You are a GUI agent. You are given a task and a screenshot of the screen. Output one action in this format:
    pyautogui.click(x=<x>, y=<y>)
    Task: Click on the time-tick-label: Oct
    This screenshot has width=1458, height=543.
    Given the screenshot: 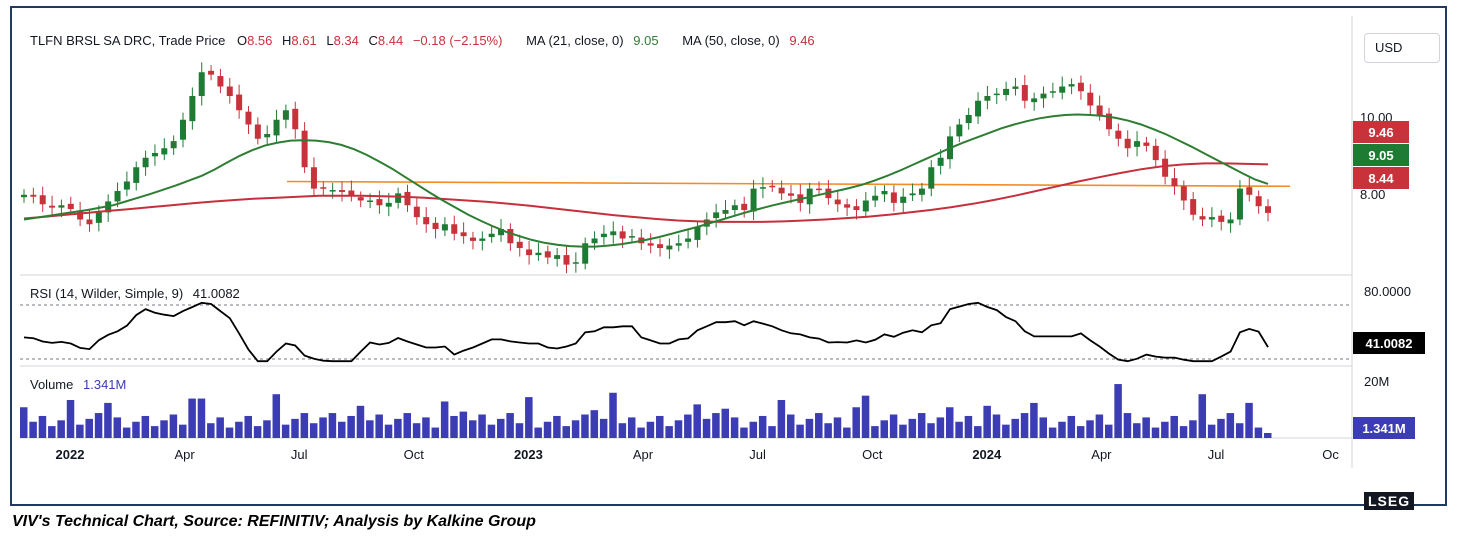 What is the action you would take?
    pyautogui.click(x=872, y=454)
    